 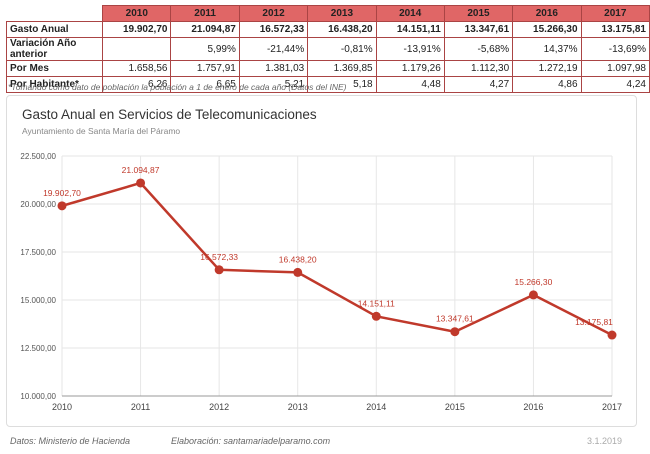 I want to click on table-cell: 21.094,87, so click(x=205, y=29).